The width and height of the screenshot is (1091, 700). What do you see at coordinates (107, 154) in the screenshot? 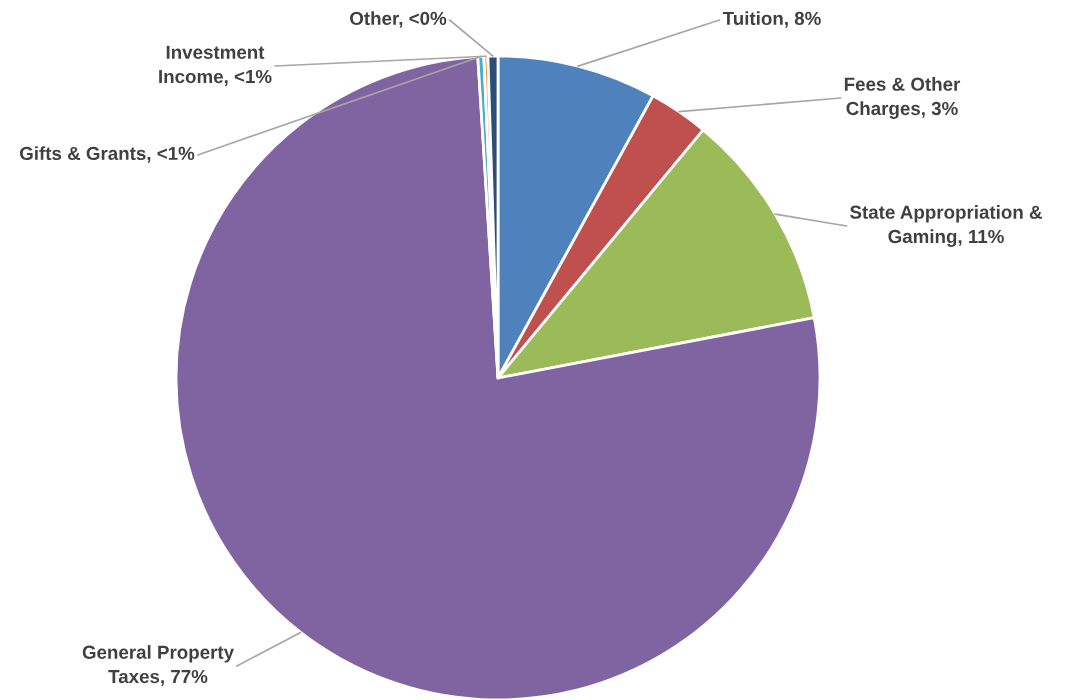
I see `slice-label: Gifts & Grants, <1%` at bounding box center [107, 154].